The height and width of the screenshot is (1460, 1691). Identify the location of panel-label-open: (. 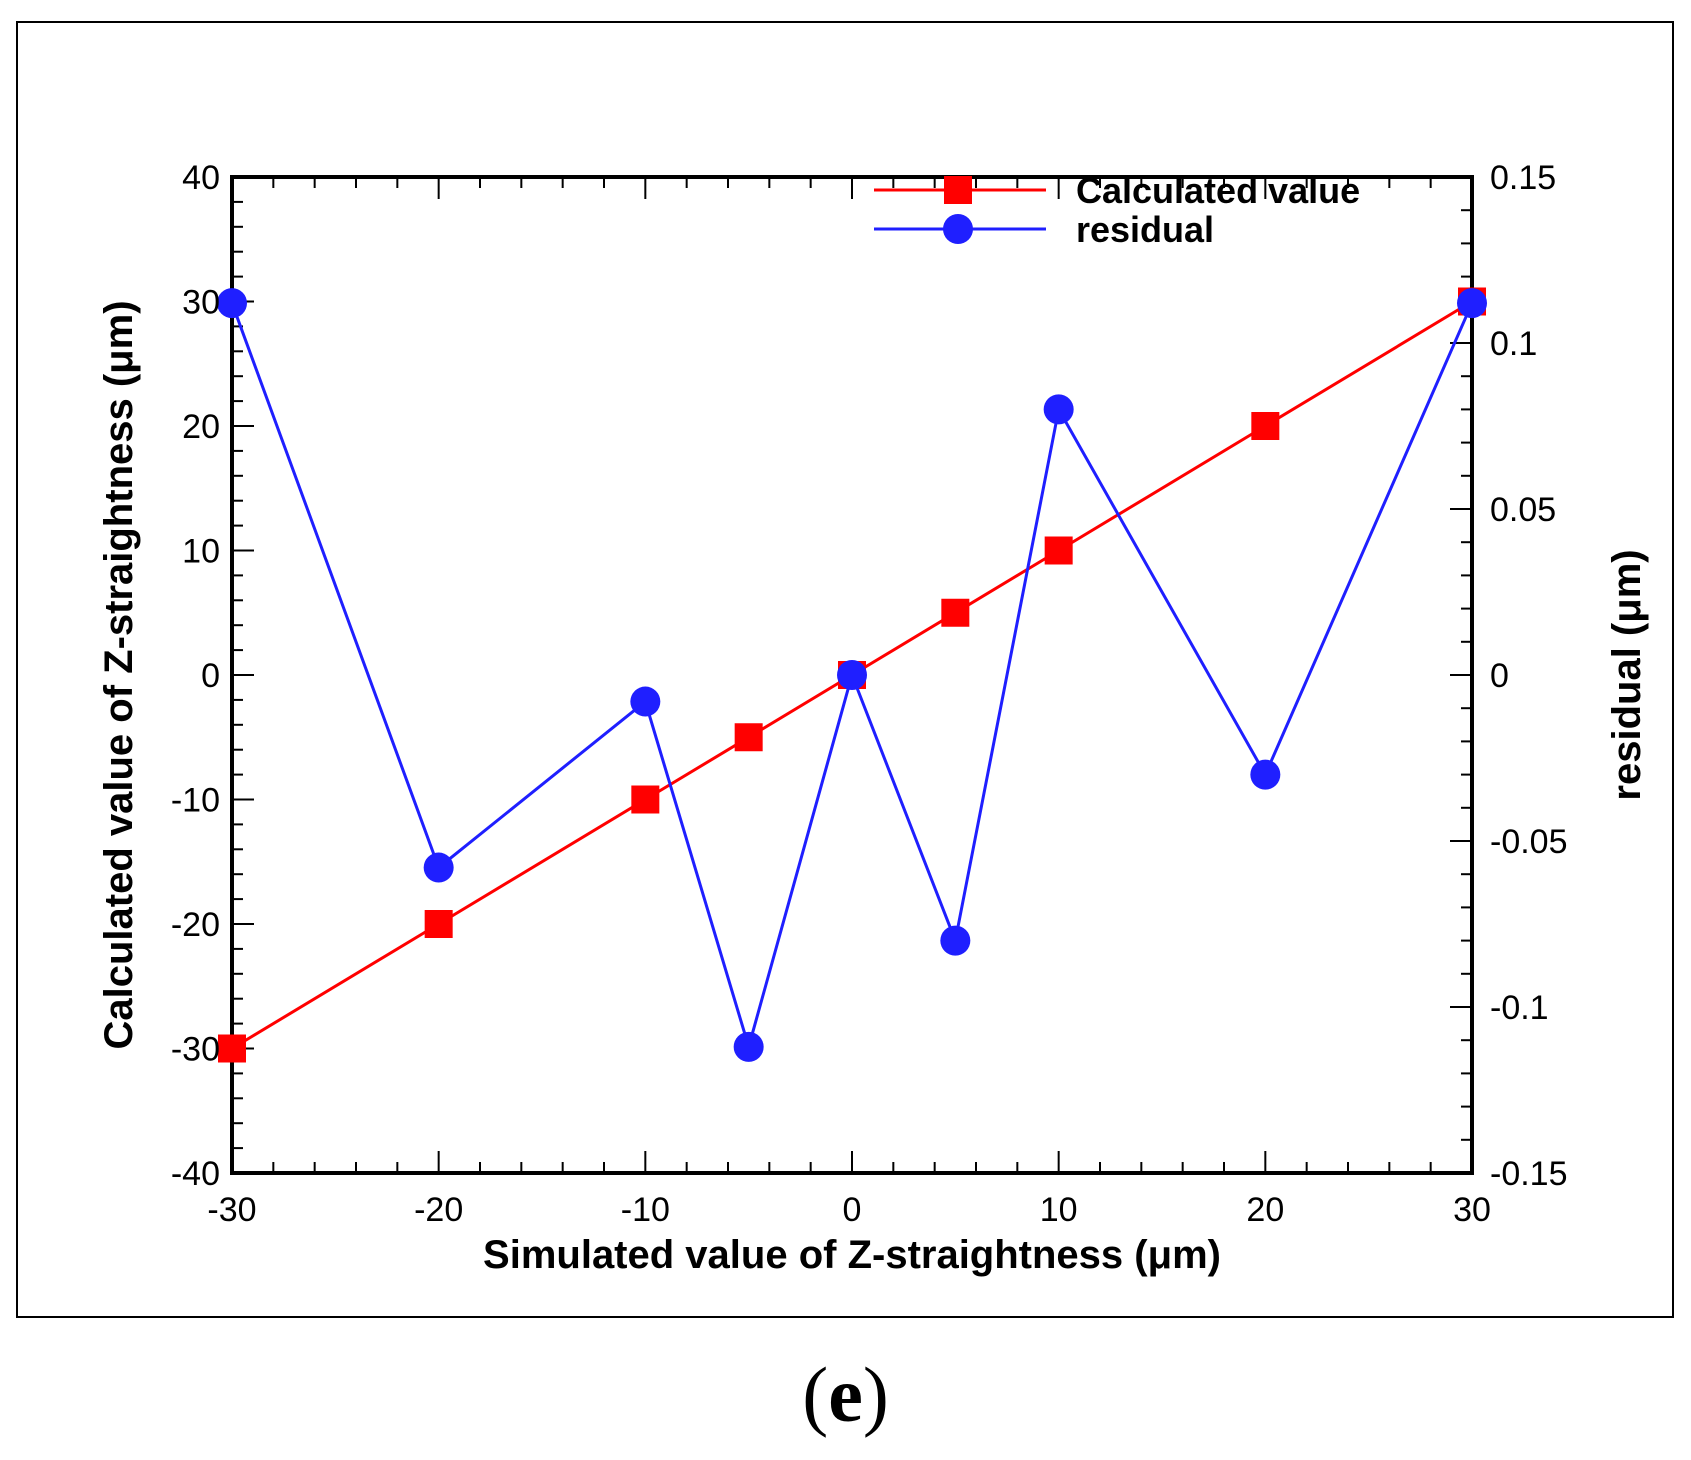
(815, 1394).